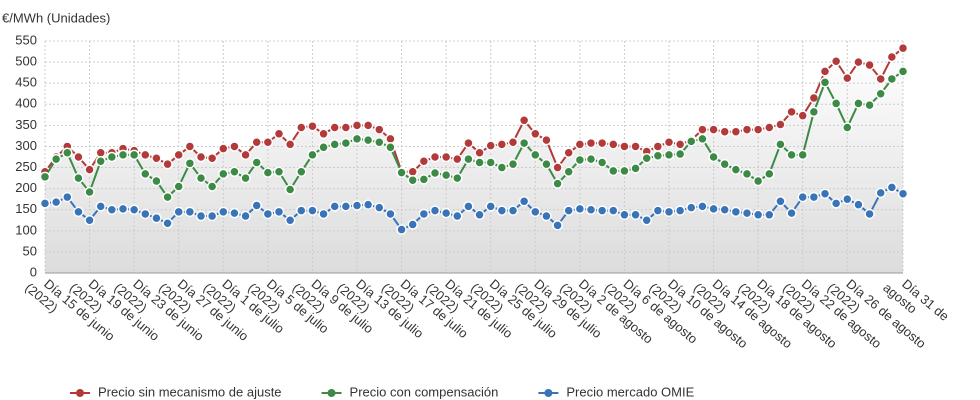 The image size is (980, 400). I want to click on y-tick-label: 100, so click(26, 229).